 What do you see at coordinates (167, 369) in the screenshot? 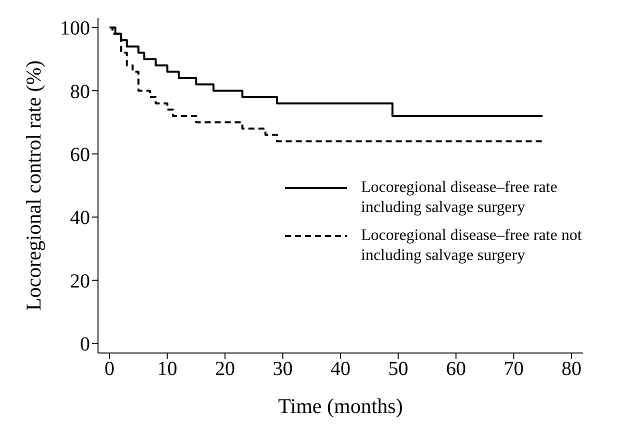
I see `x-tick-label: 10` at bounding box center [167, 369].